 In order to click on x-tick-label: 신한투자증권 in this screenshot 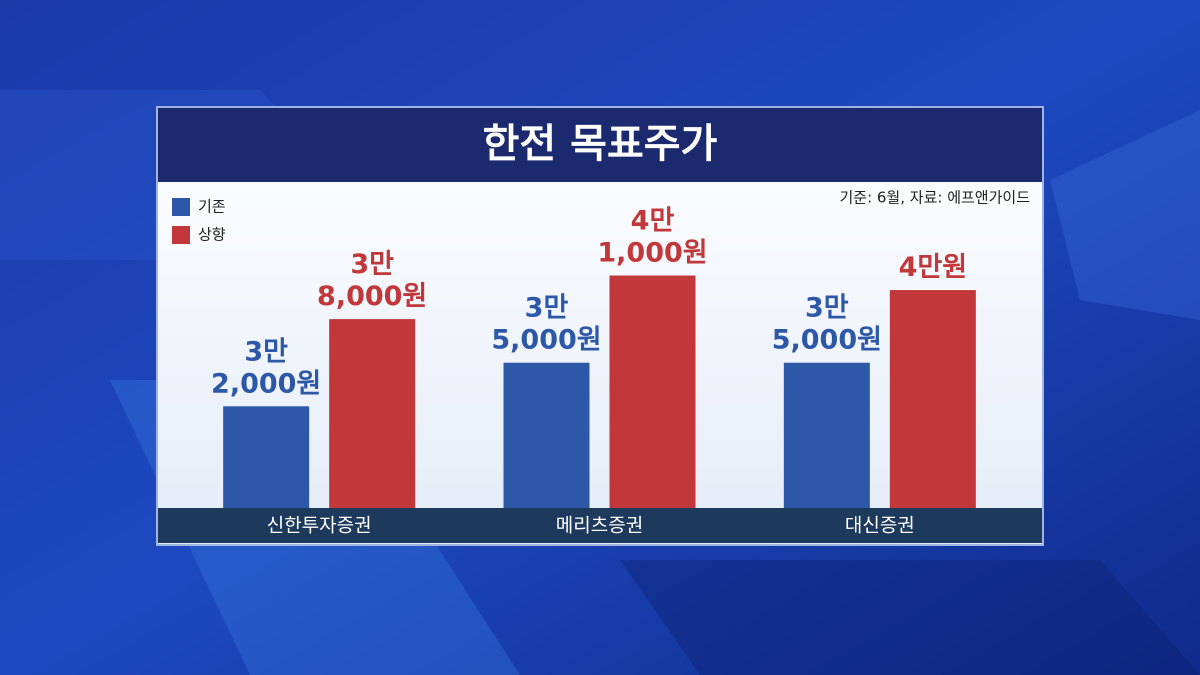, I will do `click(319, 526)`.